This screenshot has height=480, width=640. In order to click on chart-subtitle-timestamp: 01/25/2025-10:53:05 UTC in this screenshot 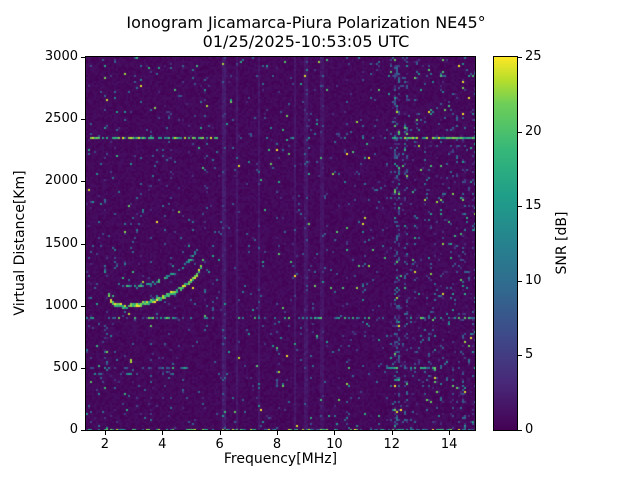, I will do `click(306, 41)`.